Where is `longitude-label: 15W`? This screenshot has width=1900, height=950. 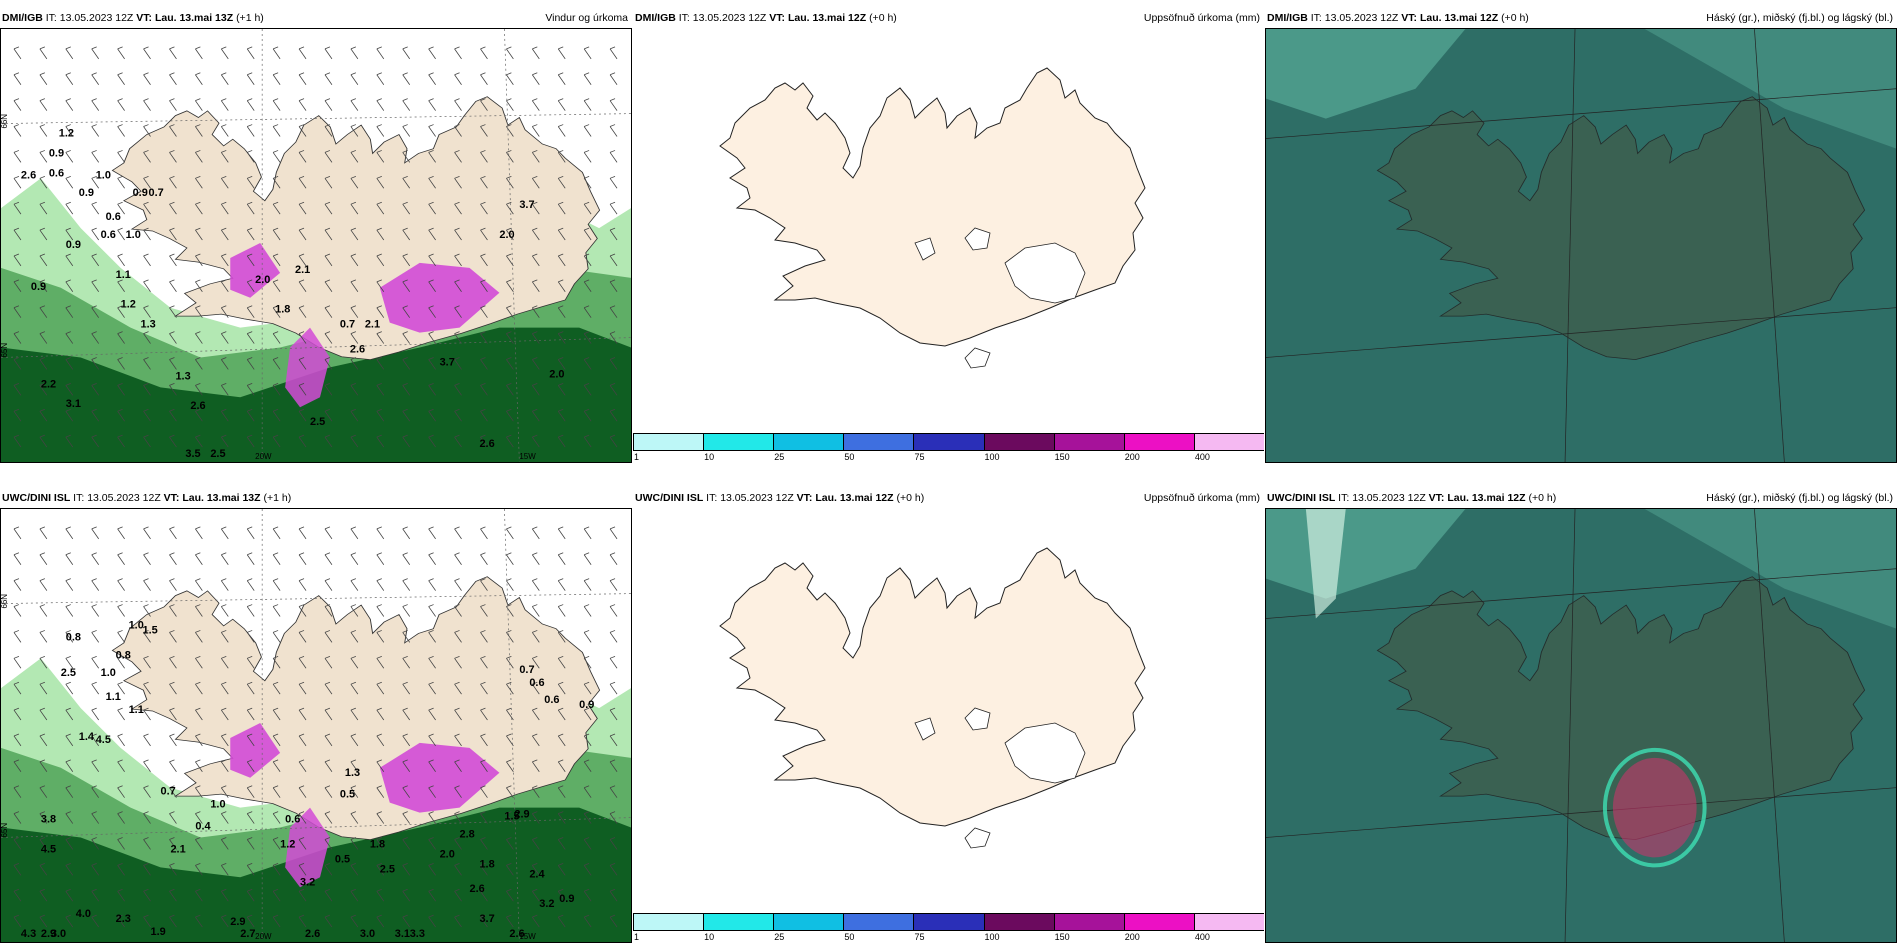 longitude-label: 15W is located at coordinates (527, 936).